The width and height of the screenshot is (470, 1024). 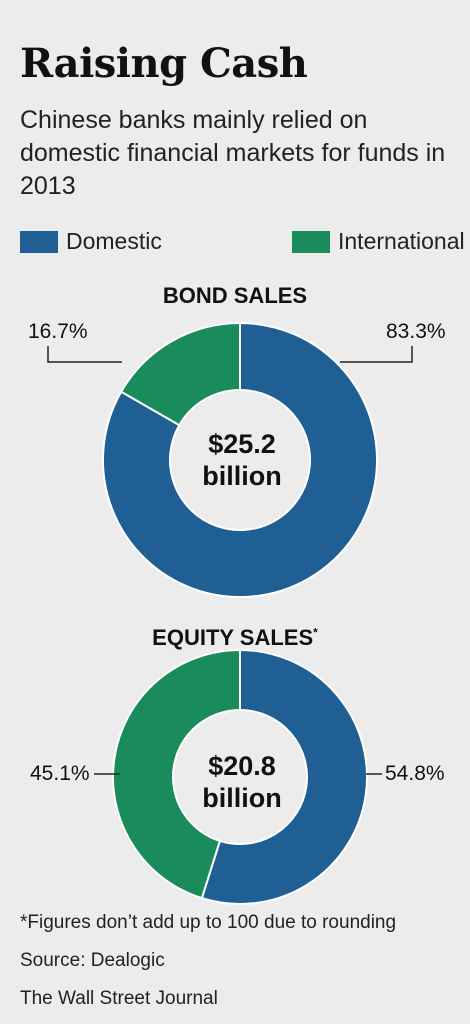 I want to click on equity-sales-total-unit: billion, so click(x=242, y=798).